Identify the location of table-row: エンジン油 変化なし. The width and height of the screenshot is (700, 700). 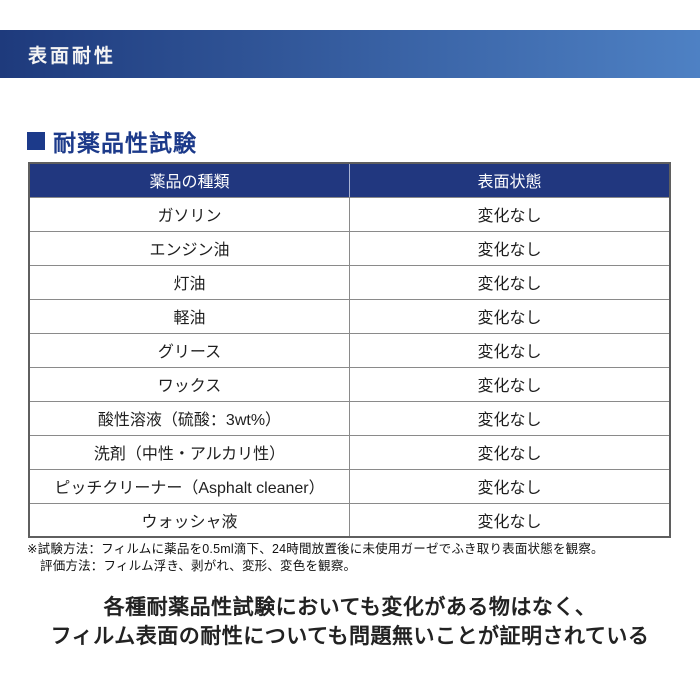
(349, 248).